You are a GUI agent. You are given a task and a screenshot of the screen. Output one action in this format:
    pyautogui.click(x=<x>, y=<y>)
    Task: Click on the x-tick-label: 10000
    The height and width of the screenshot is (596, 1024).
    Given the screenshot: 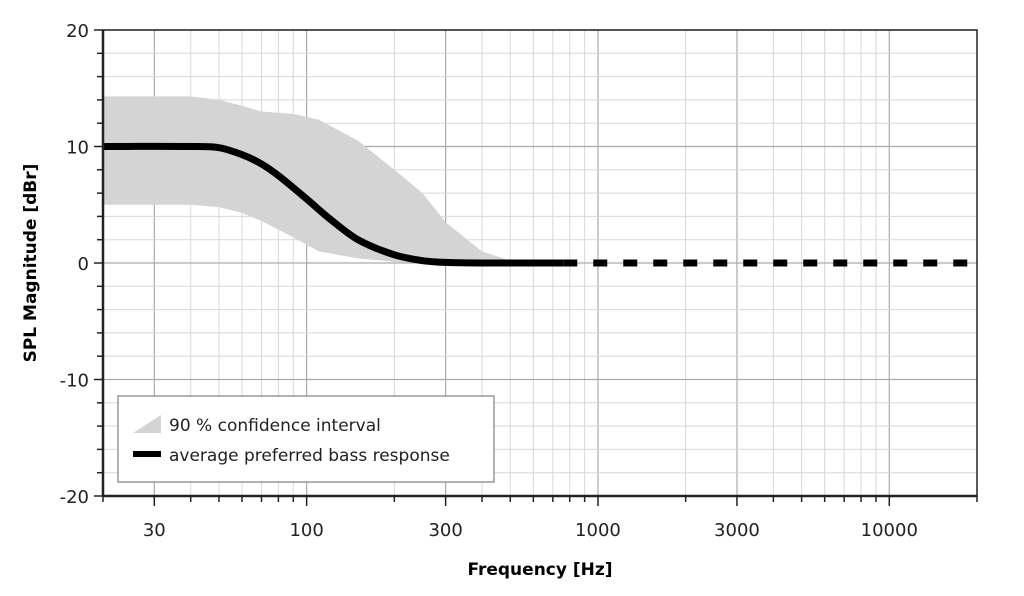 What is the action you would take?
    pyautogui.click(x=889, y=530)
    